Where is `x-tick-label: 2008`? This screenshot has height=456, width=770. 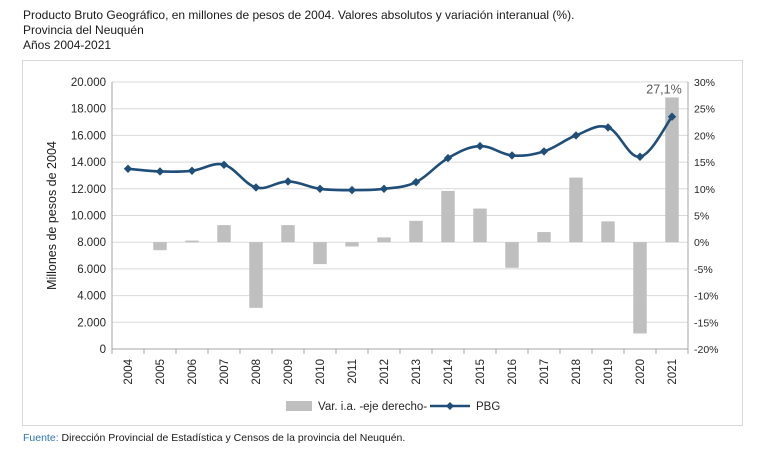 x-tick-label: 2008 is located at coordinates (257, 372).